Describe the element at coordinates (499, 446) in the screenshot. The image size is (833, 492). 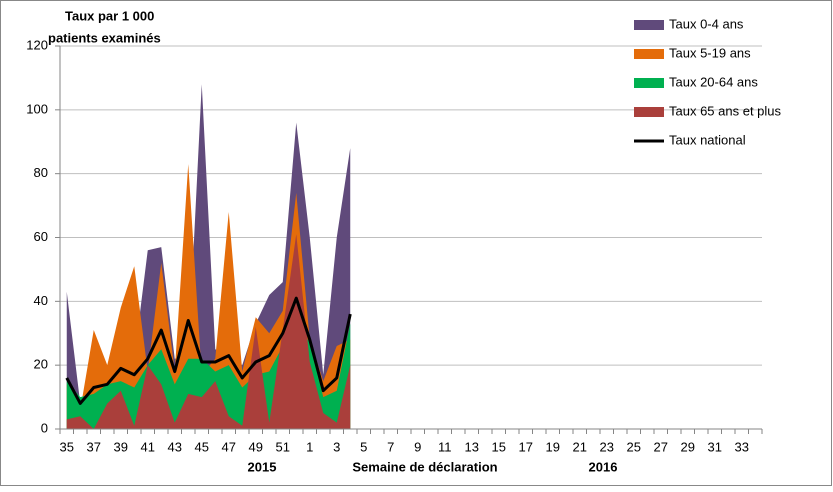
I see `x-tick-label: 15` at that location.